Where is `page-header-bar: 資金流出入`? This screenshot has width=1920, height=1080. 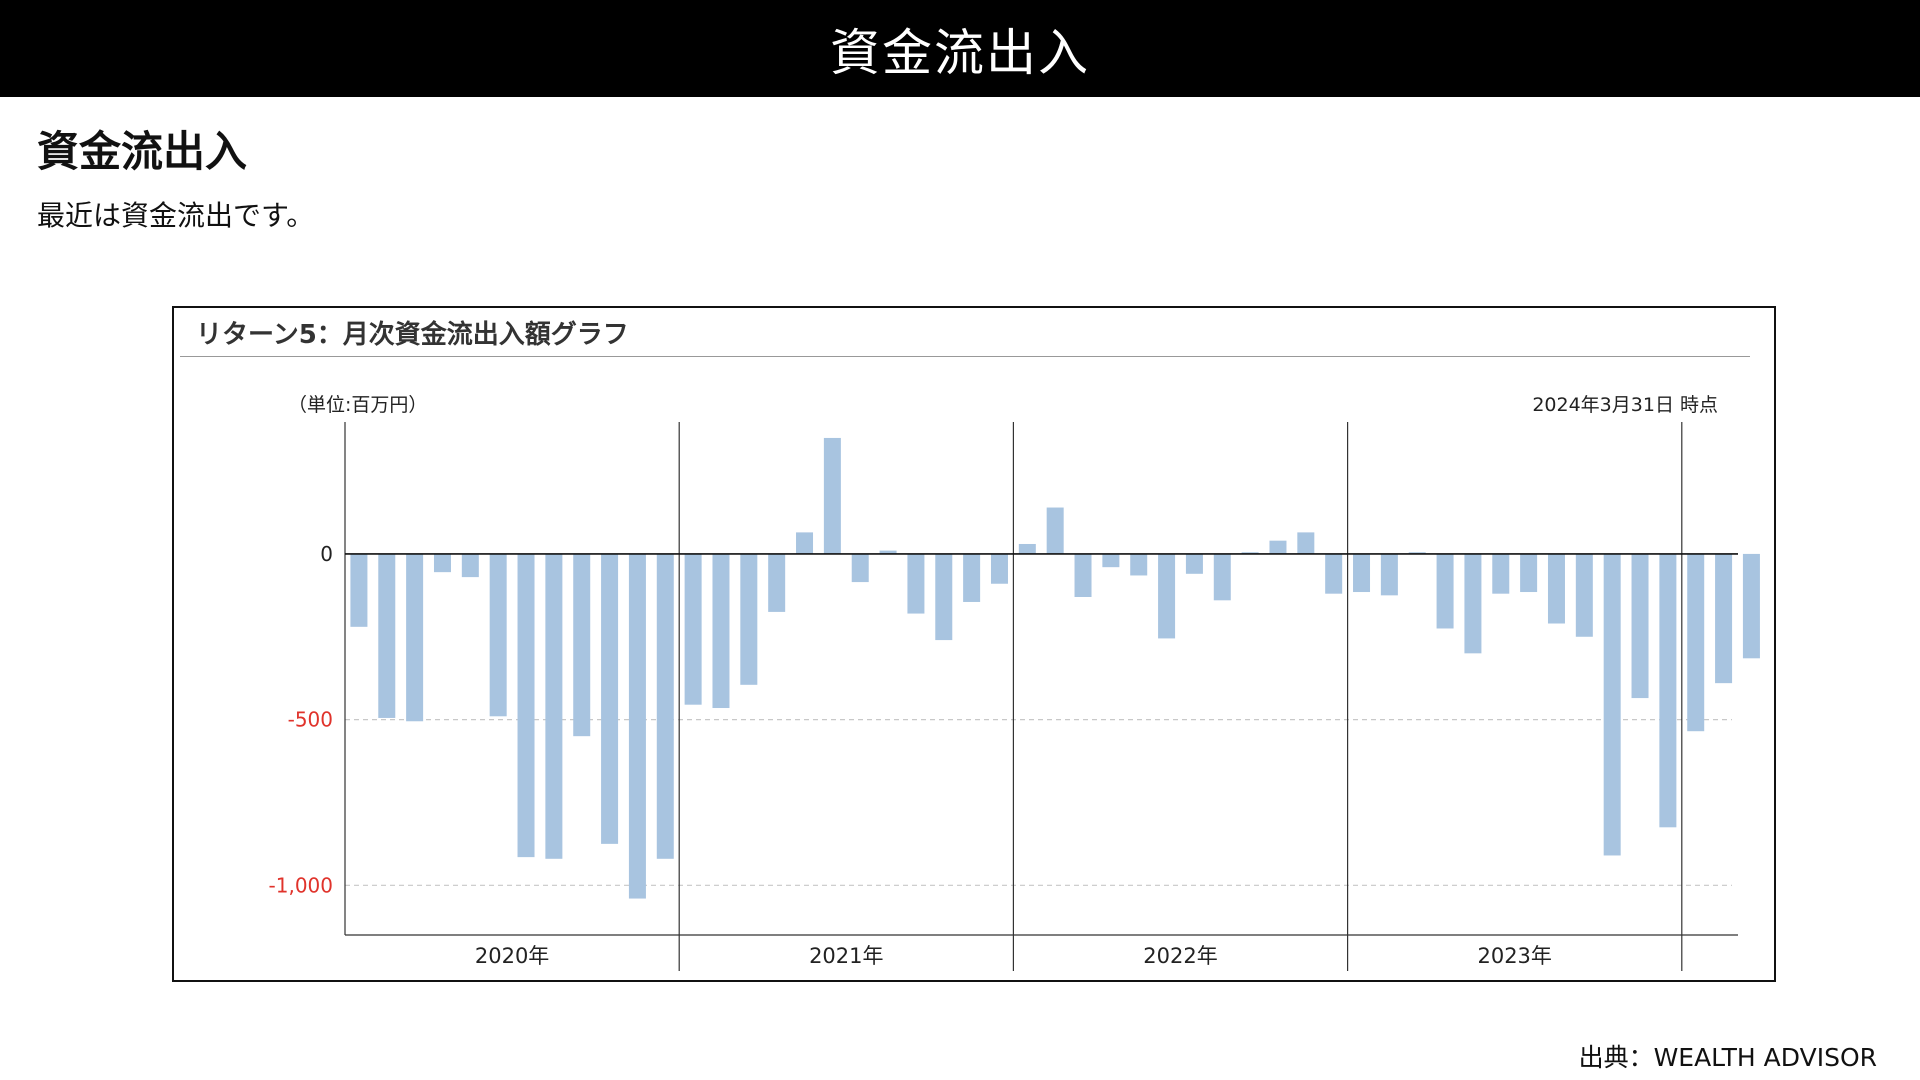 page-header-bar: 資金流出入 is located at coordinates (960, 48).